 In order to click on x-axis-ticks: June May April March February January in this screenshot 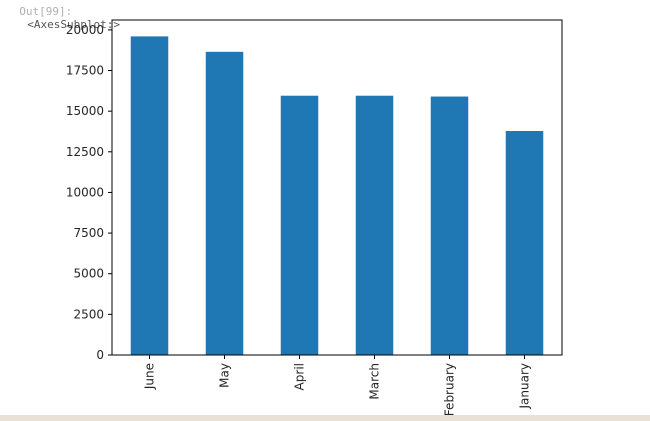, I will do `click(337, 385)`.